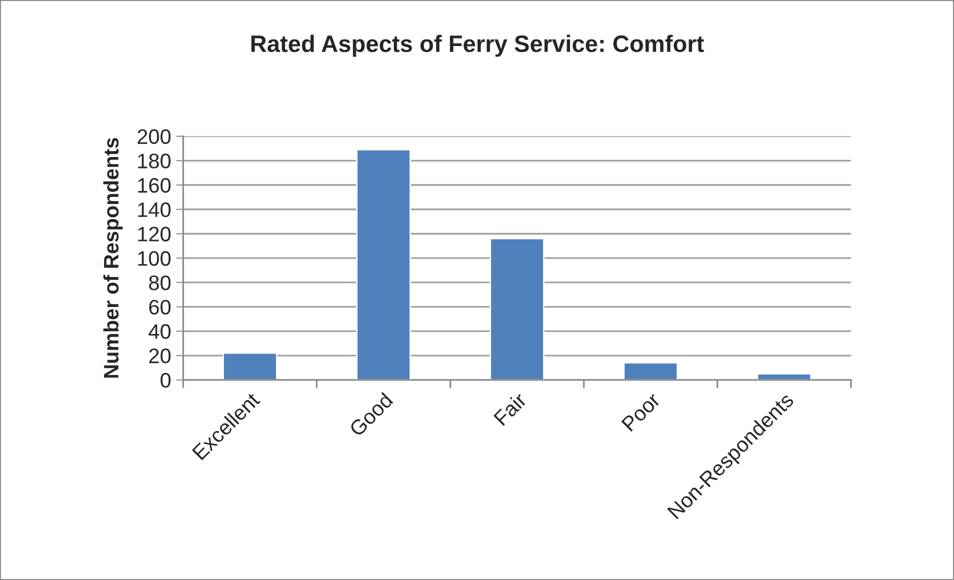 This screenshot has height=580, width=954. What do you see at coordinates (154, 185) in the screenshot?
I see `y-tick-label: 160` at bounding box center [154, 185].